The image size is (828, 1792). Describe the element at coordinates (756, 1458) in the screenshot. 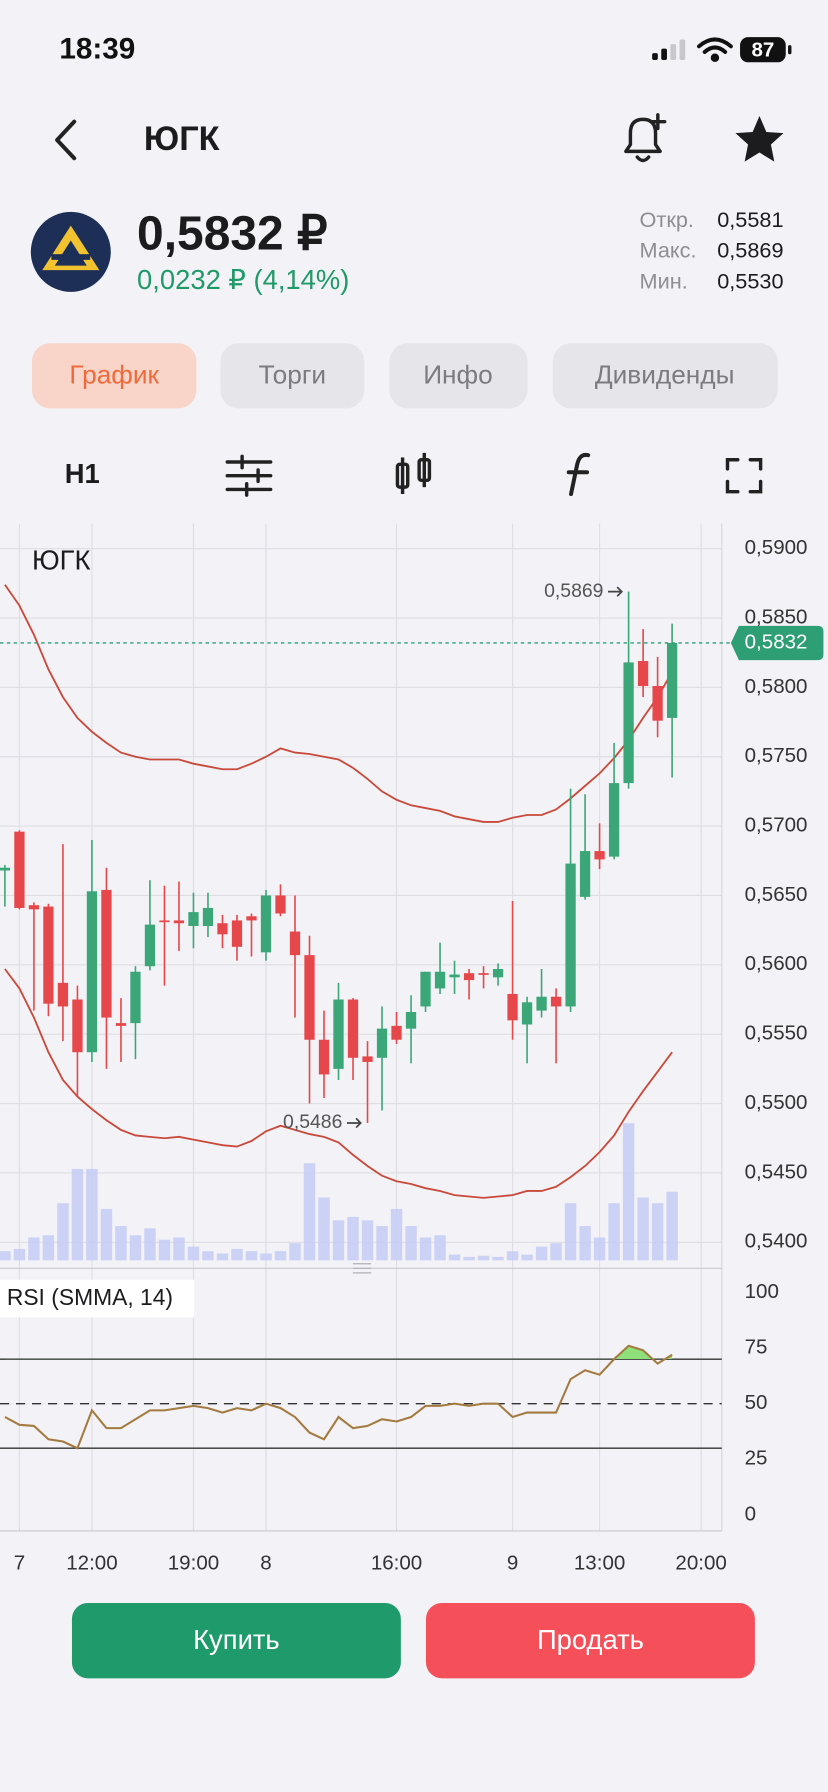

I see `y-tick-label: 25` at that location.